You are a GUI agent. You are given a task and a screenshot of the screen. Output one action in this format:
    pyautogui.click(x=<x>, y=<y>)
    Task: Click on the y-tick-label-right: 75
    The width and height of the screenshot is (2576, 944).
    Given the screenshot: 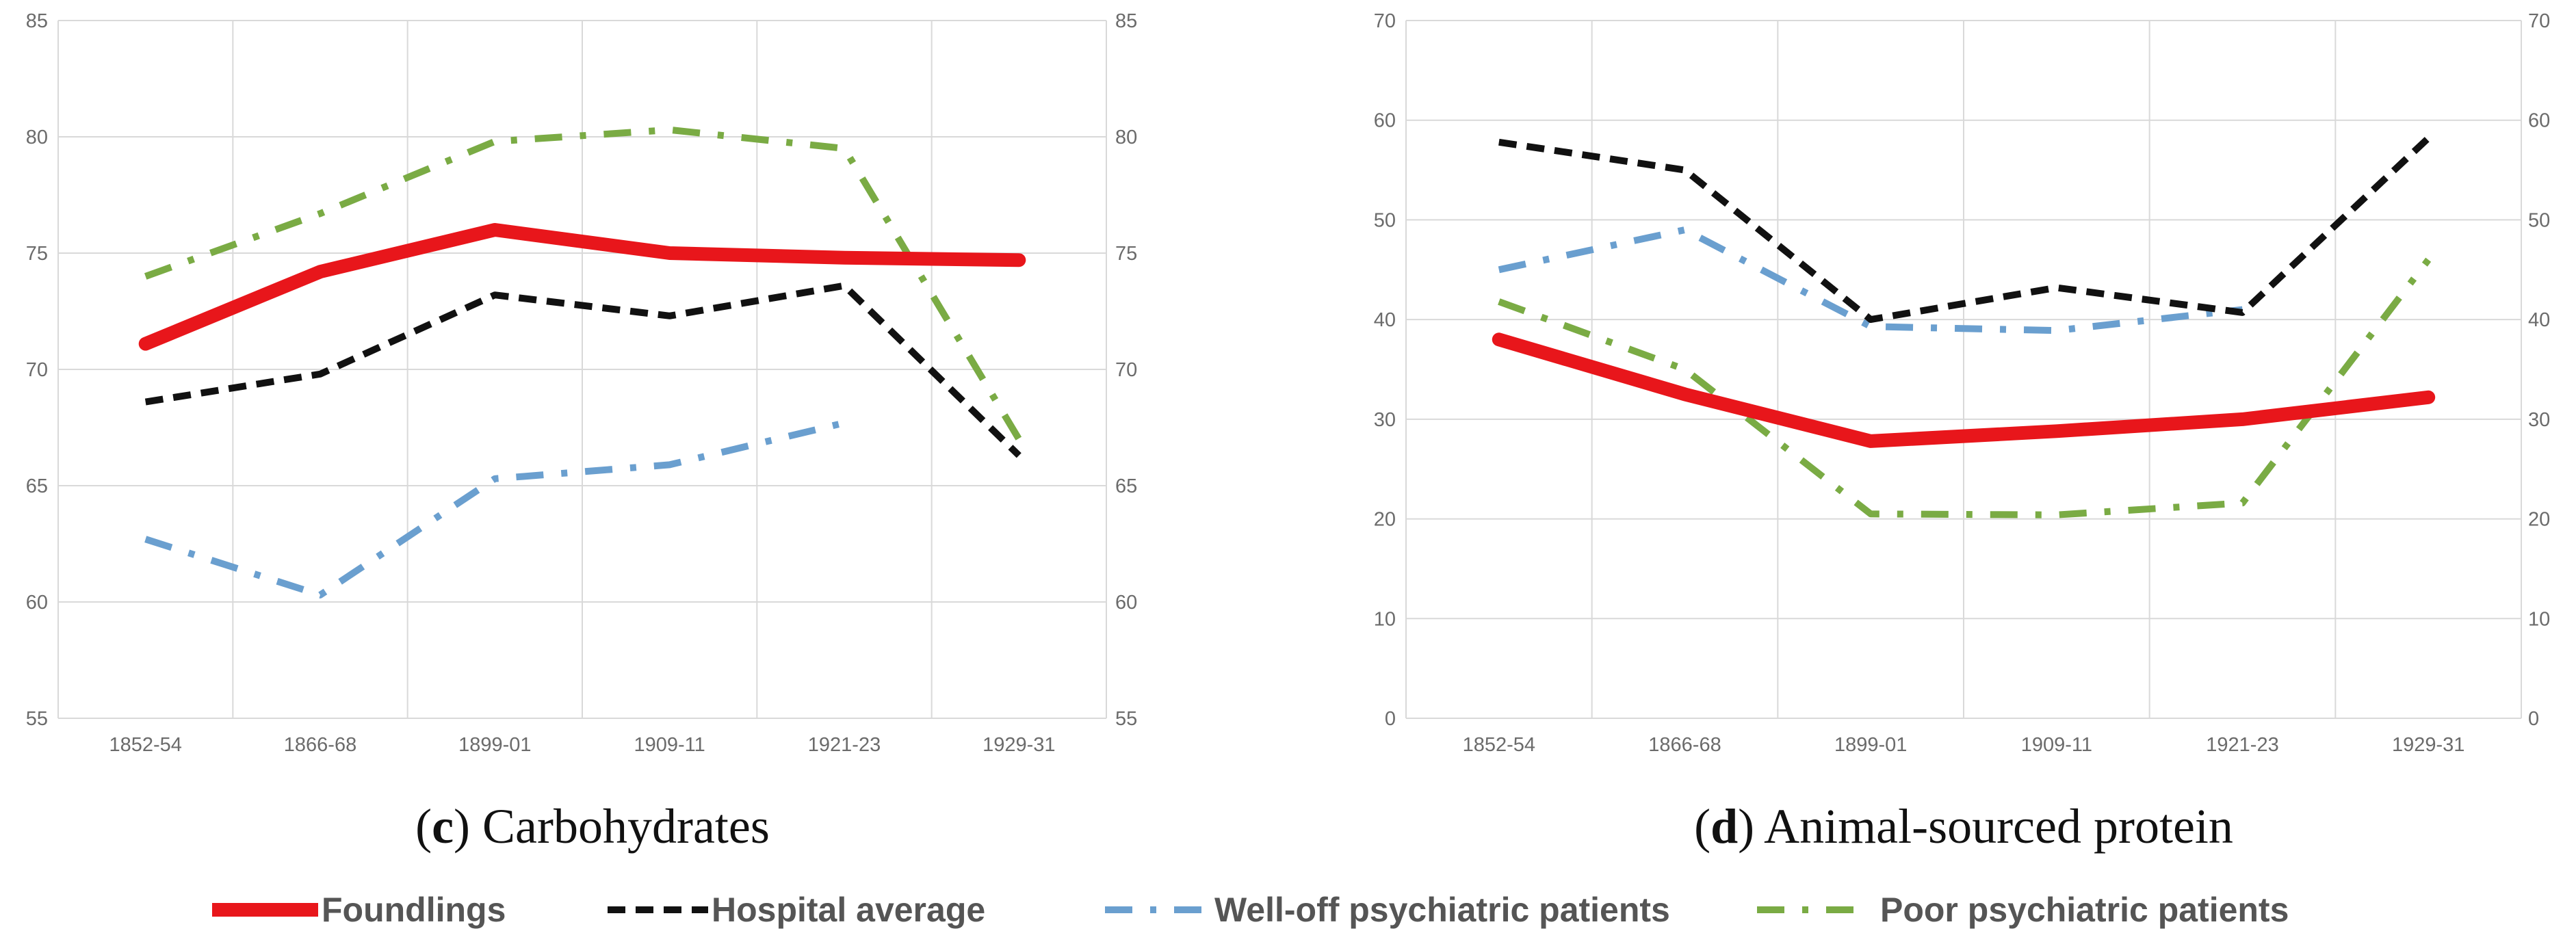 What is the action you would take?
    pyautogui.click(x=1126, y=254)
    